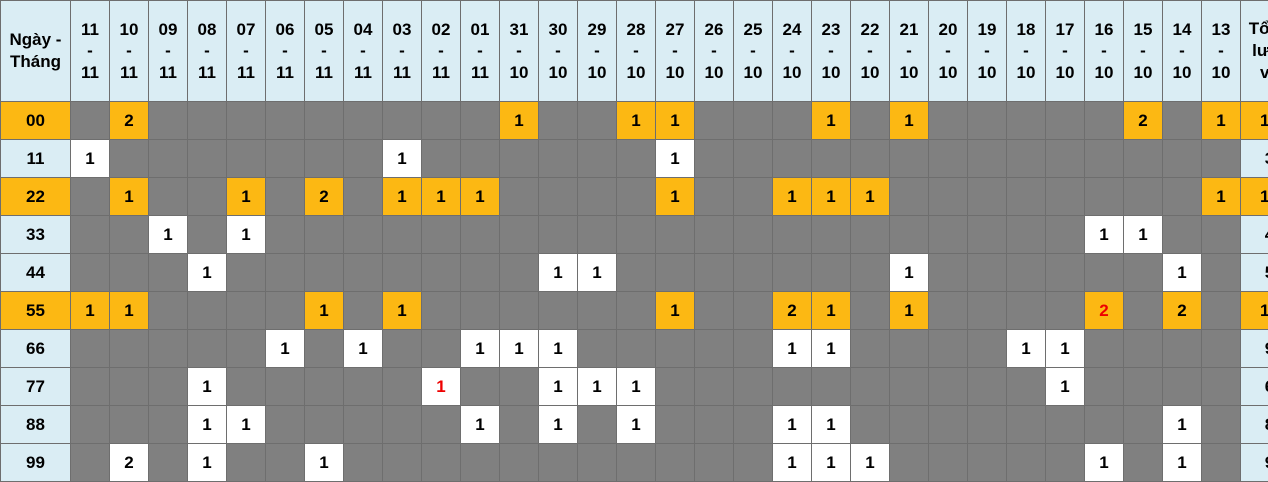 This screenshot has width=1268, height=482. What do you see at coordinates (1182, 51) in the screenshot?
I see `date-header-cell: 14-10` at bounding box center [1182, 51].